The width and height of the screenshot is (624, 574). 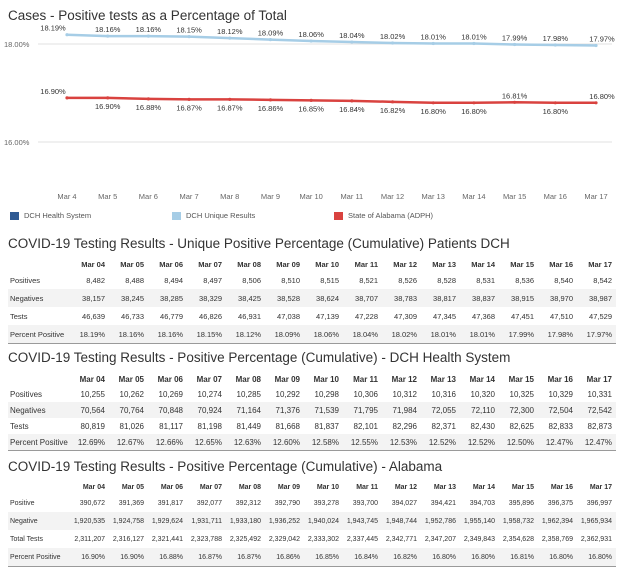 I want to click on table-cell: 16.86%, so click(x=284, y=557).